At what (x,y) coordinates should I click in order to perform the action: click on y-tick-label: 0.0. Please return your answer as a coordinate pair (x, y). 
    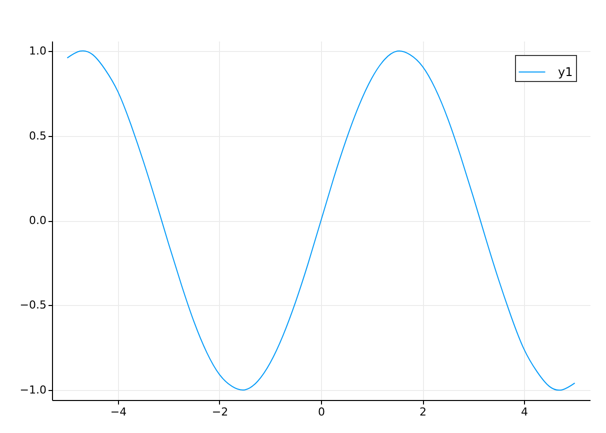
    Looking at the image, I should click on (37, 220).